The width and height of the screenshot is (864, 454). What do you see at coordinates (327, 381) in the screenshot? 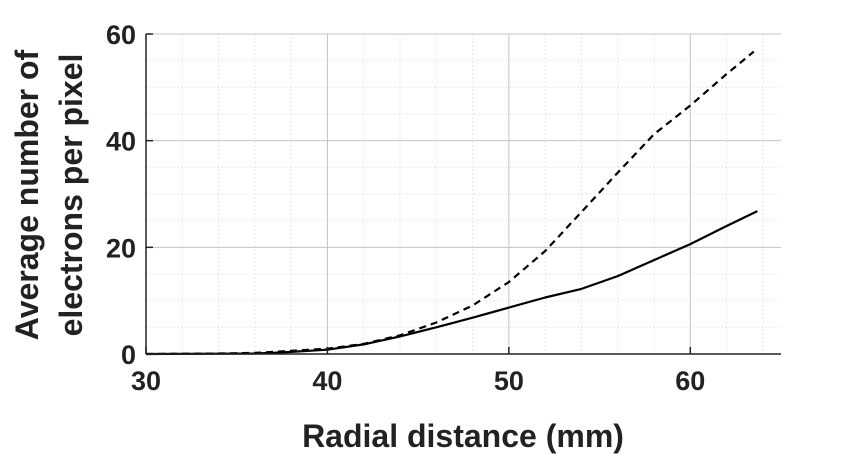
I see `x-tick-label: 40` at bounding box center [327, 381].